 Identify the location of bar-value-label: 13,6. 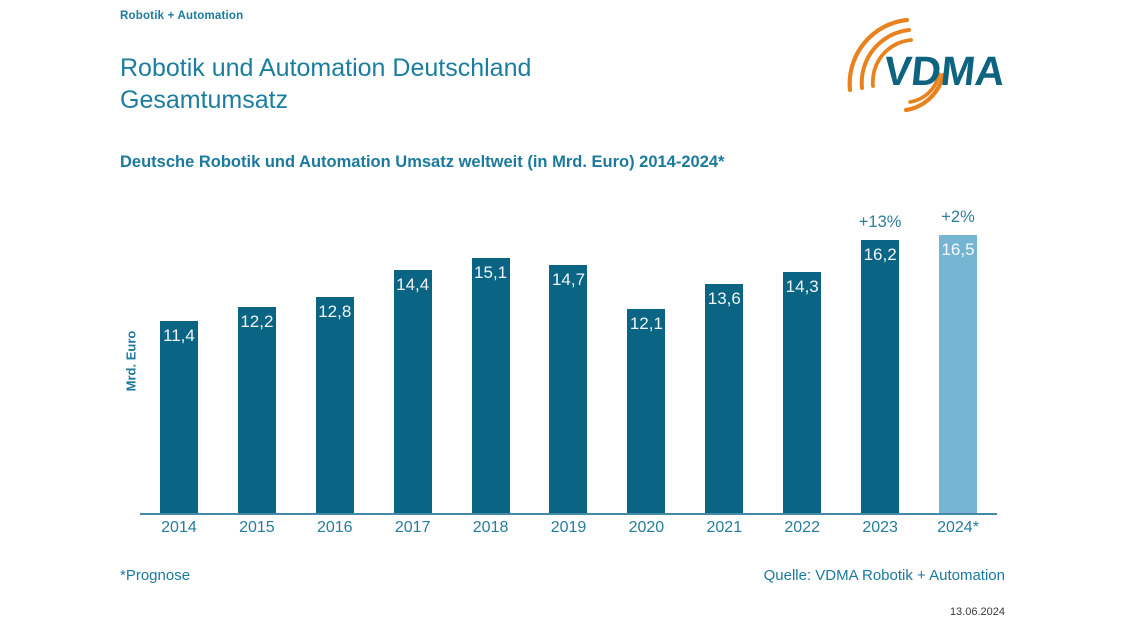
(724, 298).